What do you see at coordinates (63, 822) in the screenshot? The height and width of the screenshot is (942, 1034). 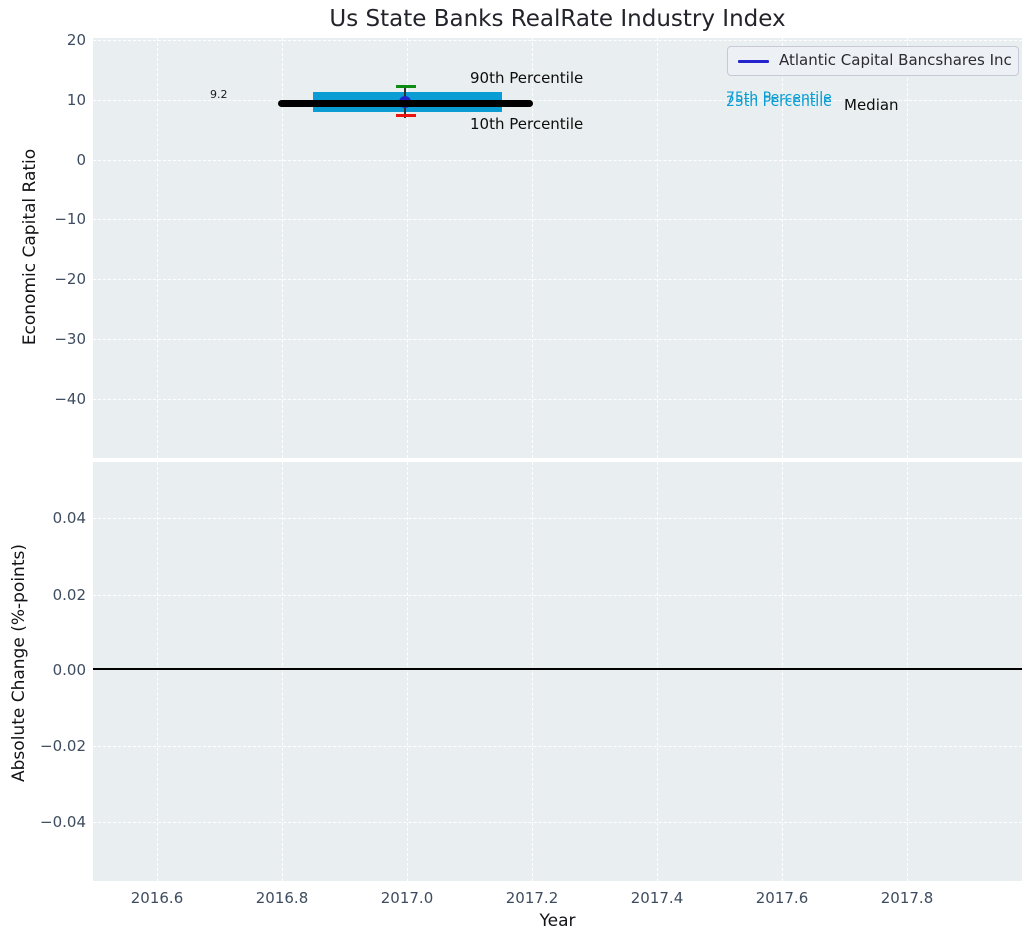 I see `y-tick-label: −0.04` at bounding box center [63, 822].